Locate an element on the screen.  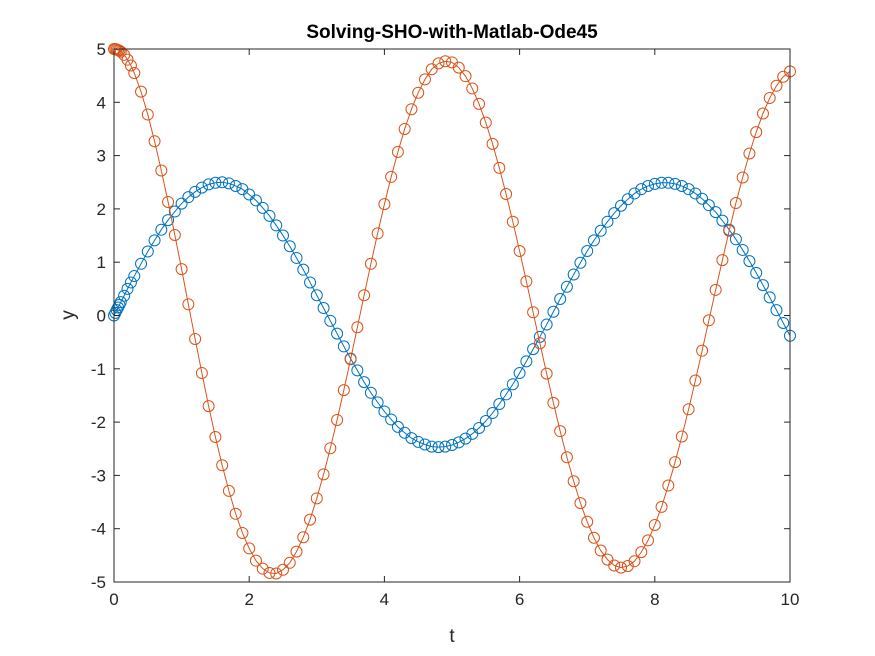
chart-title: Solving-SHO-with-Matlab-Ode45 is located at coordinates (452, 32).